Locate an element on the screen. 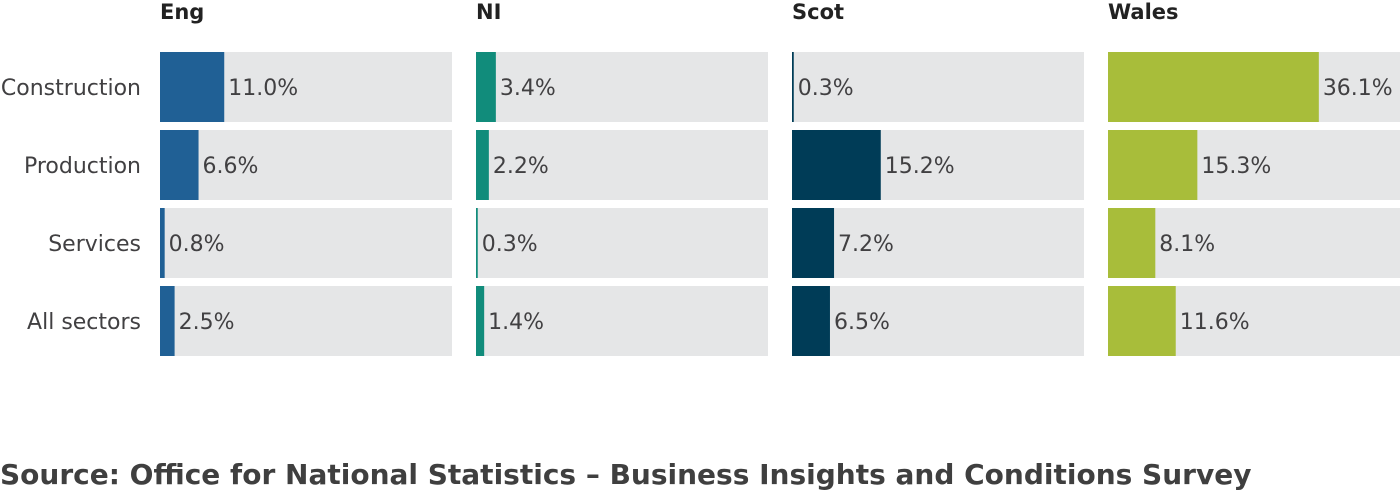 The height and width of the screenshot is (499, 1400). data-label: 11.0% is located at coordinates (263, 88).